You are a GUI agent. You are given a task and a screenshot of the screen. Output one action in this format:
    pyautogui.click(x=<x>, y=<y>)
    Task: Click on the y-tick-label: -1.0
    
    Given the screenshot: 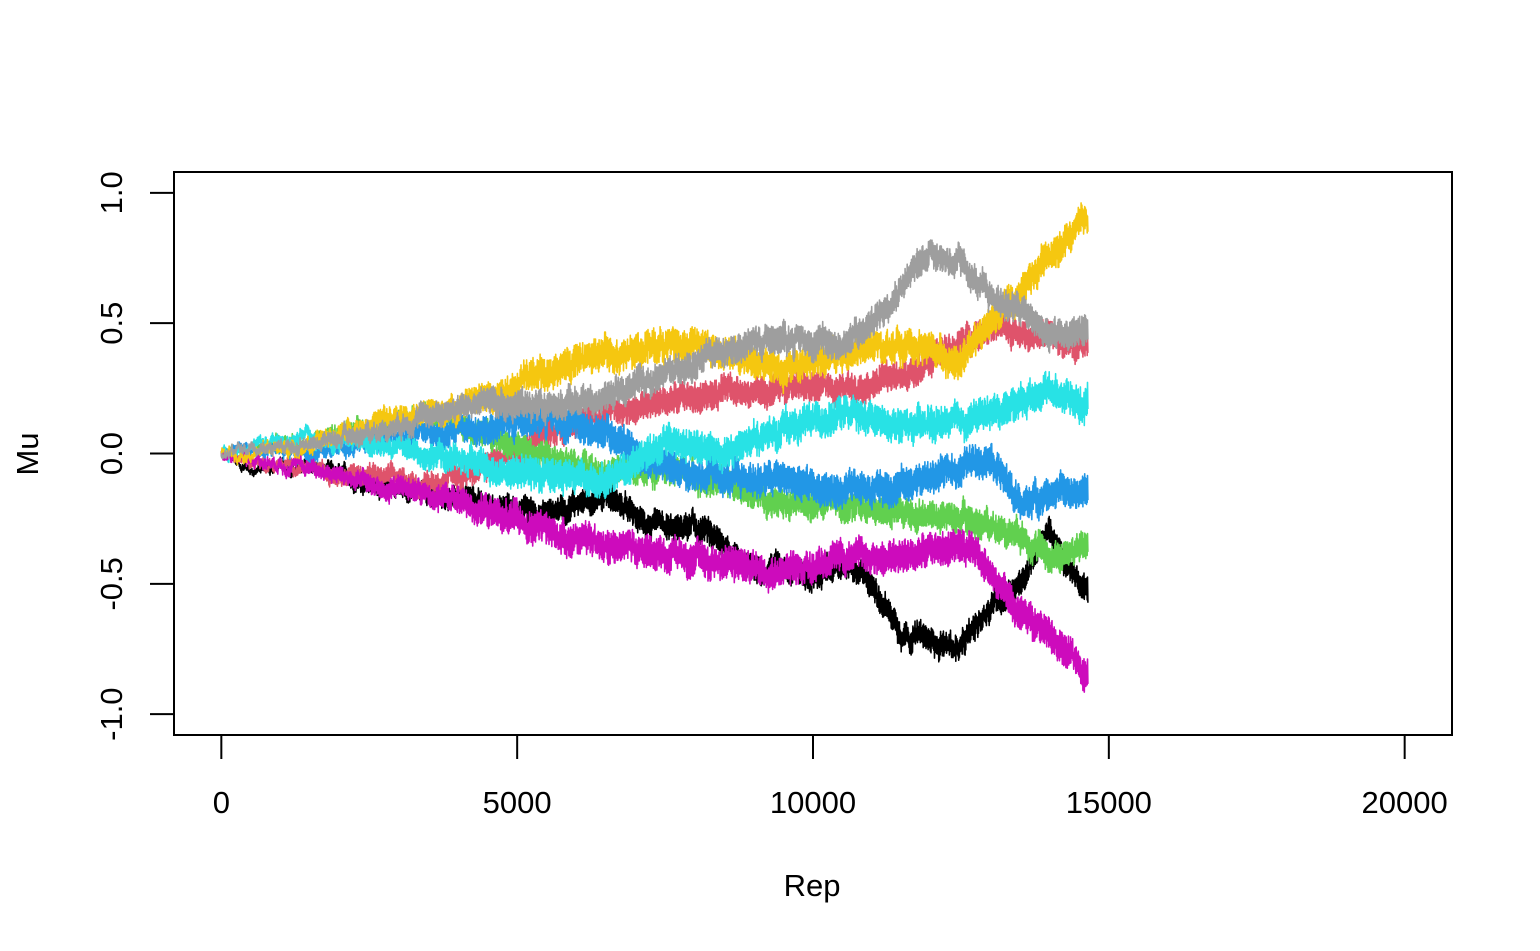 What is the action you would take?
    pyautogui.click(x=111, y=713)
    